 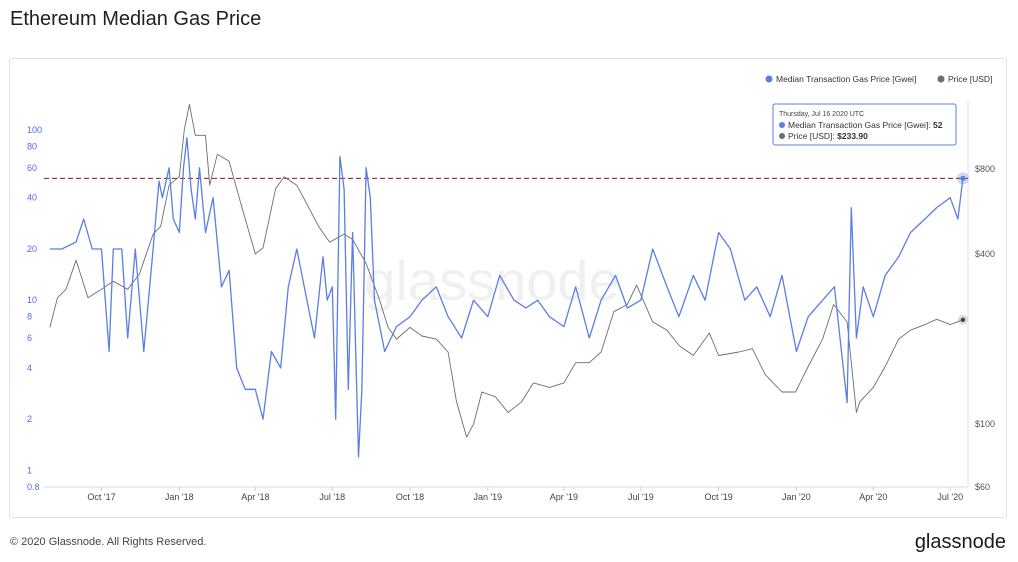 I want to click on legend-label-gas: Median Transaction Gas Price [Gwei], so click(x=846, y=79).